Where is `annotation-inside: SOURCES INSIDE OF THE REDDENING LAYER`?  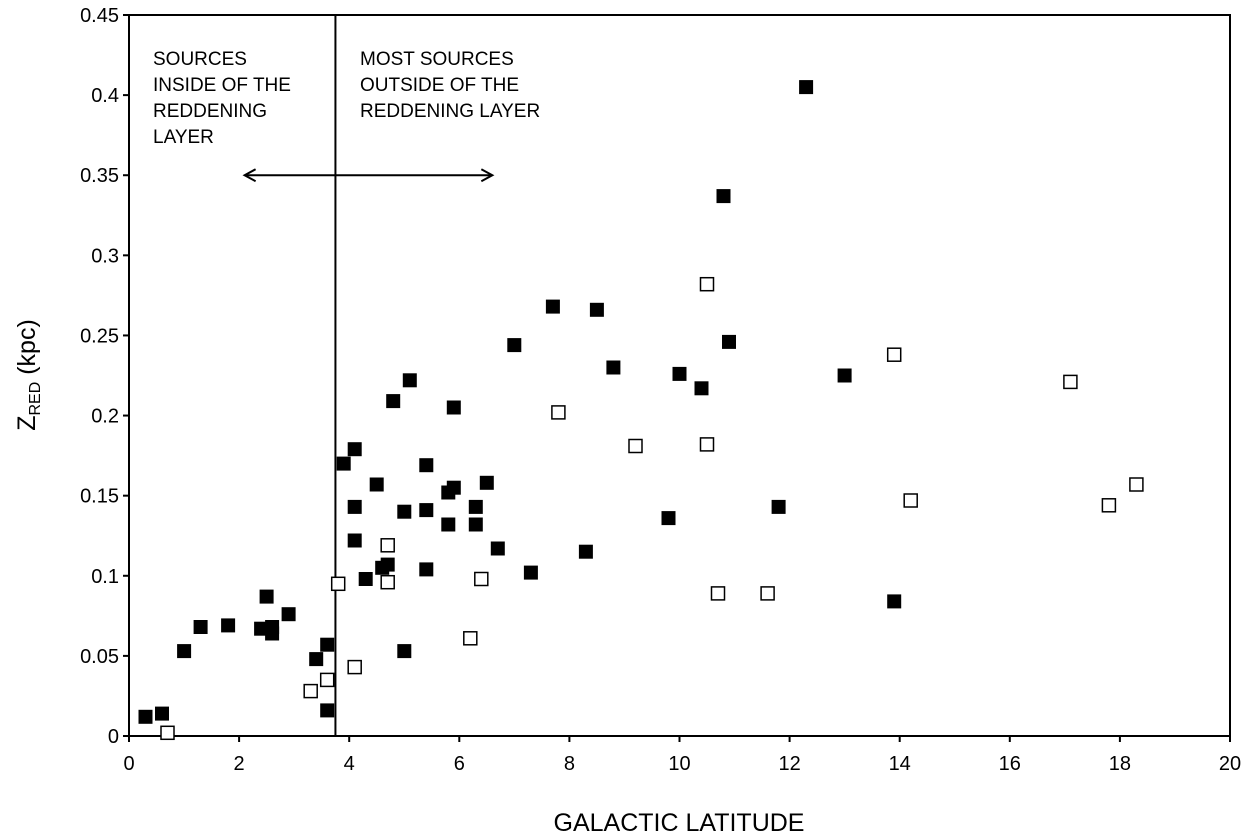 annotation-inside: SOURCES INSIDE OF THE REDDENING LAYER is located at coordinates (222, 98).